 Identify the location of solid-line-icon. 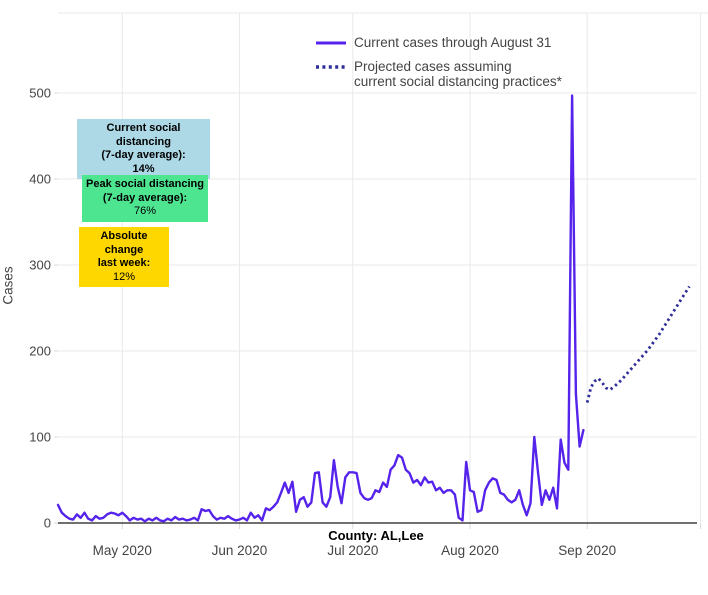
(331, 43).